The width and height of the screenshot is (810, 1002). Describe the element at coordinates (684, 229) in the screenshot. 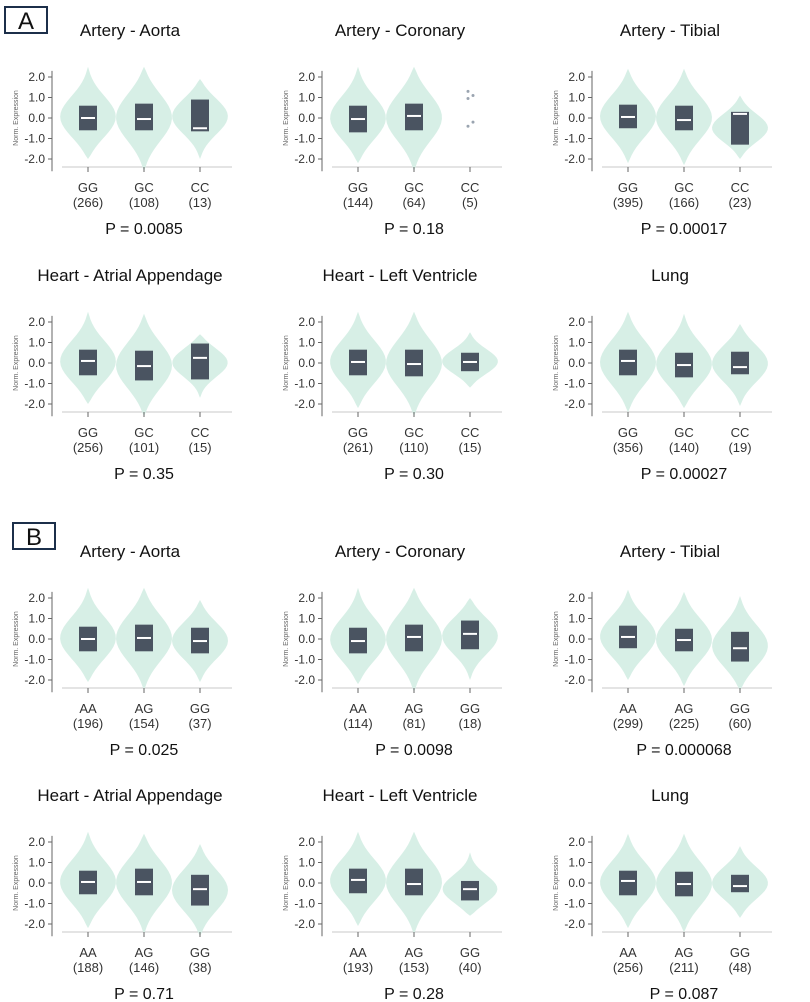

I see `p-value: P = 0.00017` at that location.